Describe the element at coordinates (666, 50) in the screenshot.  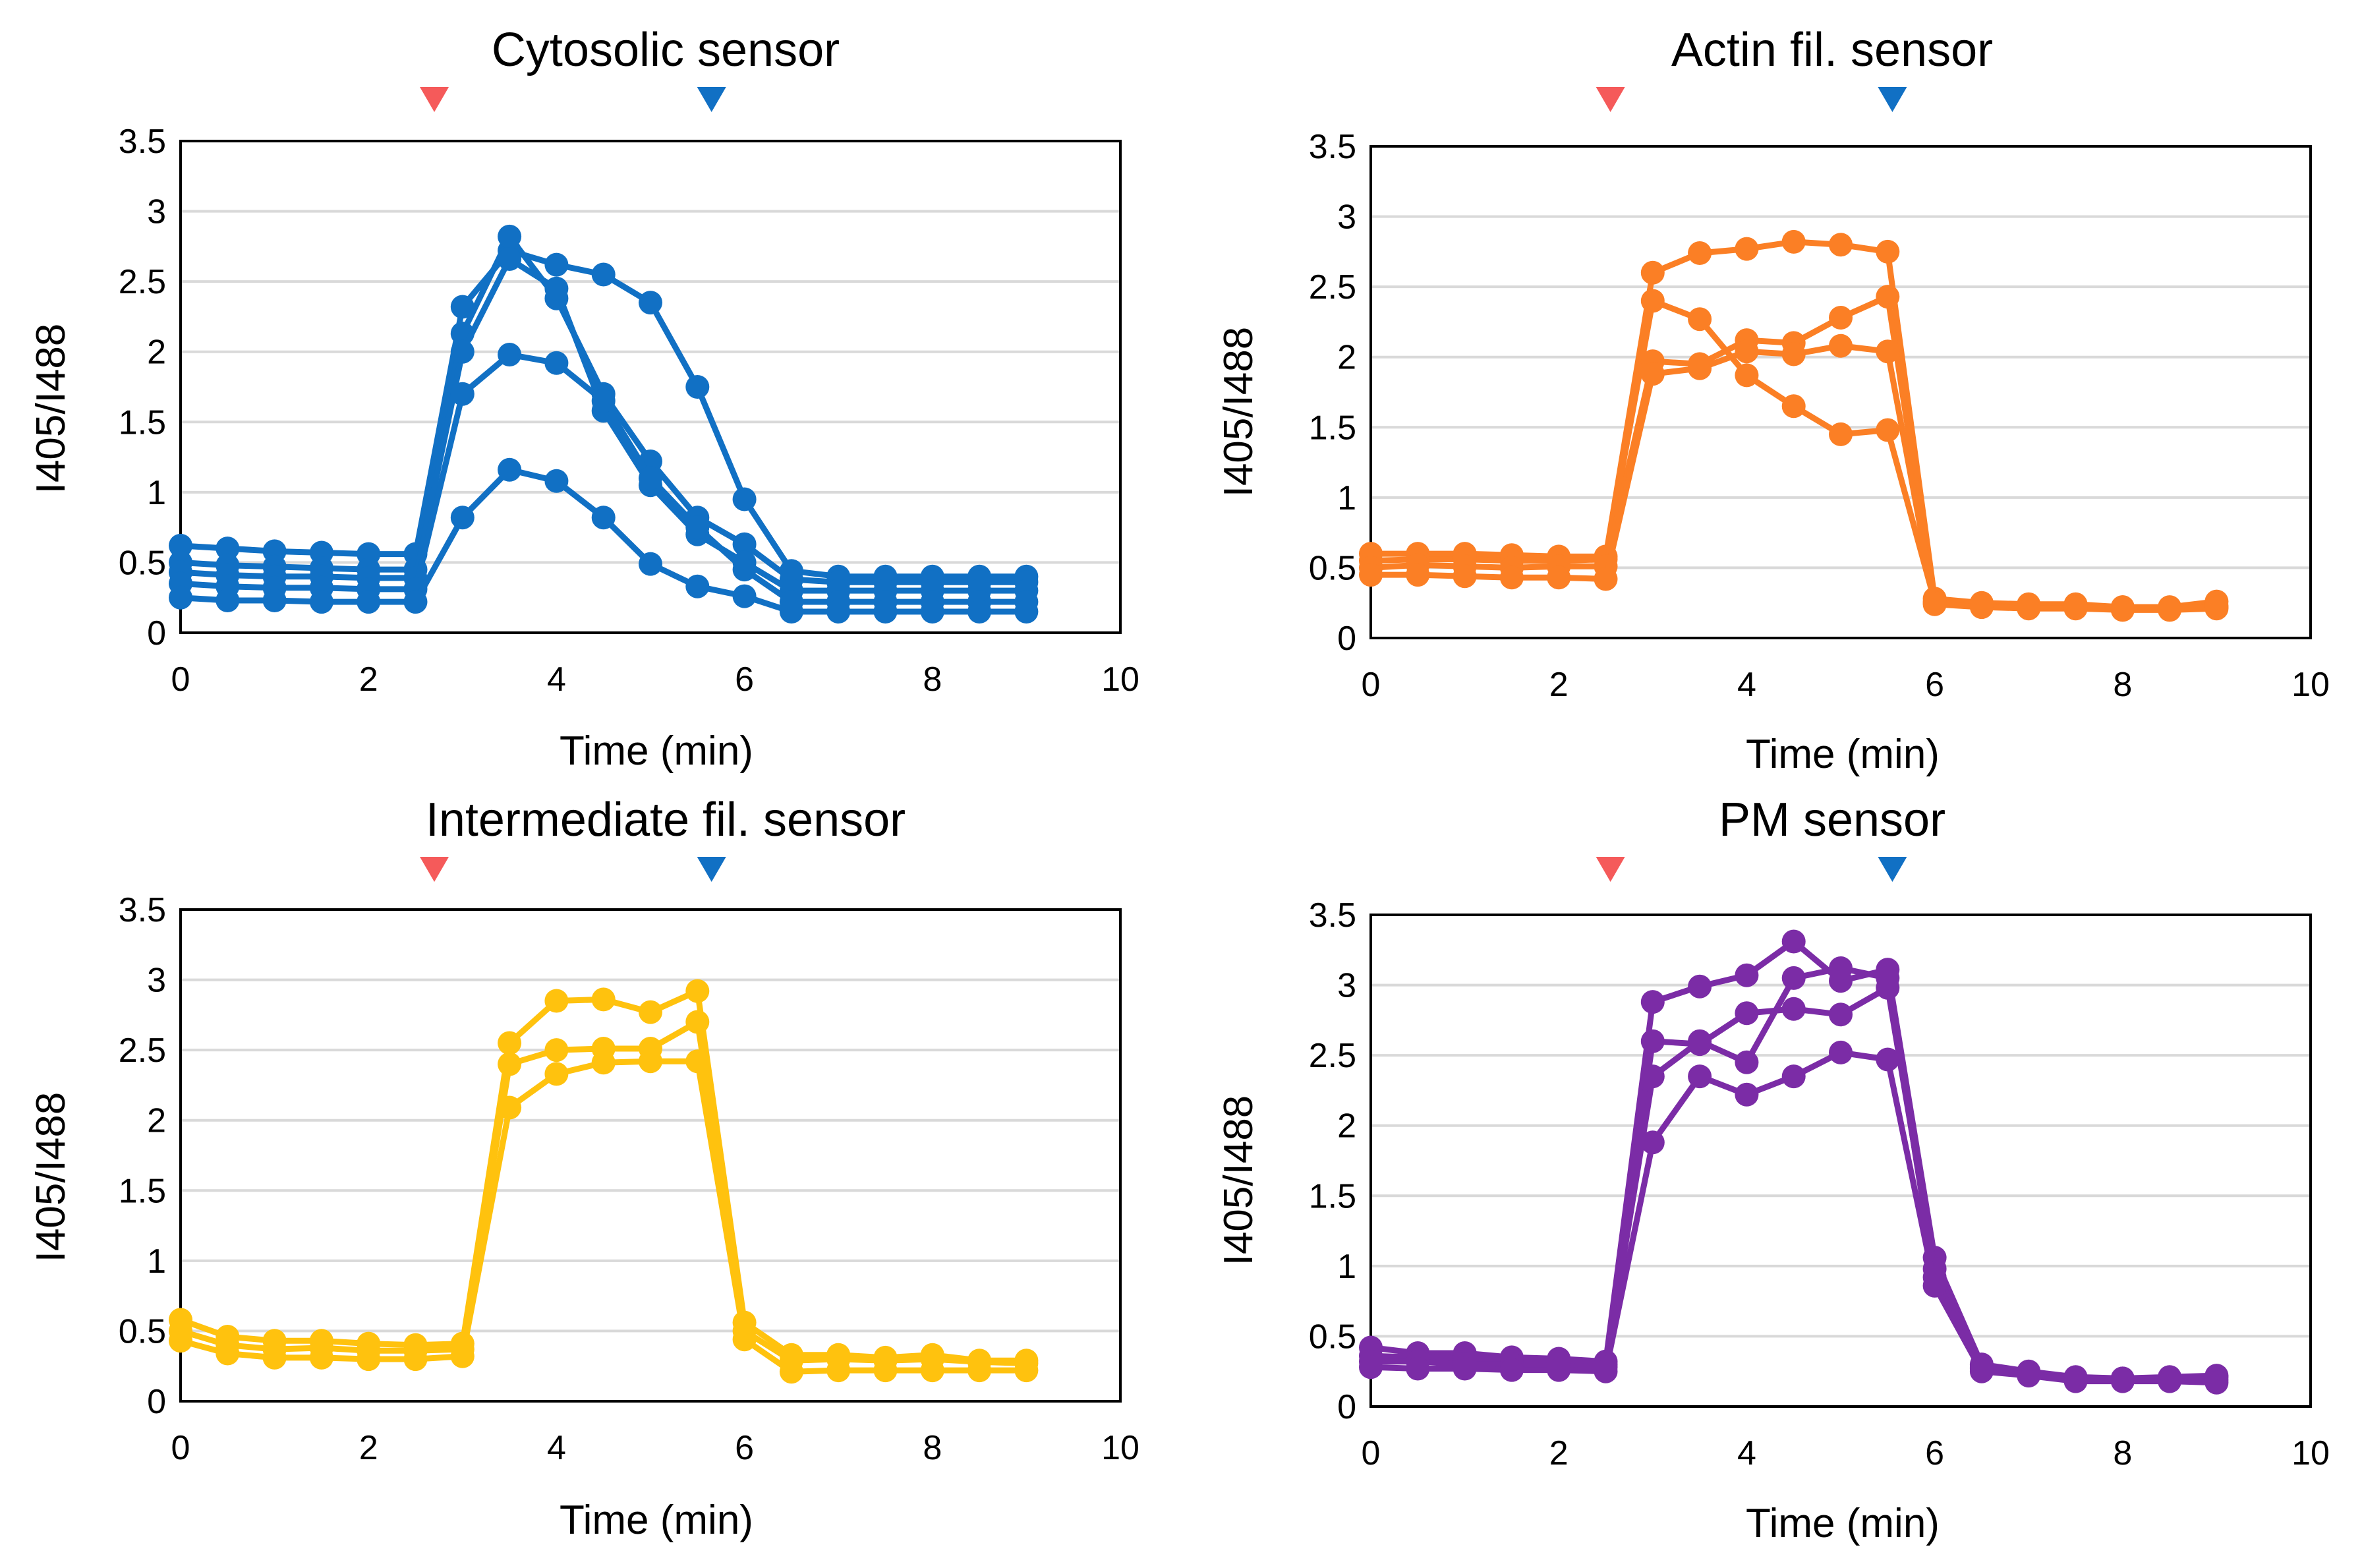
I see `chart-title: Cytosolic sensor` at that location.